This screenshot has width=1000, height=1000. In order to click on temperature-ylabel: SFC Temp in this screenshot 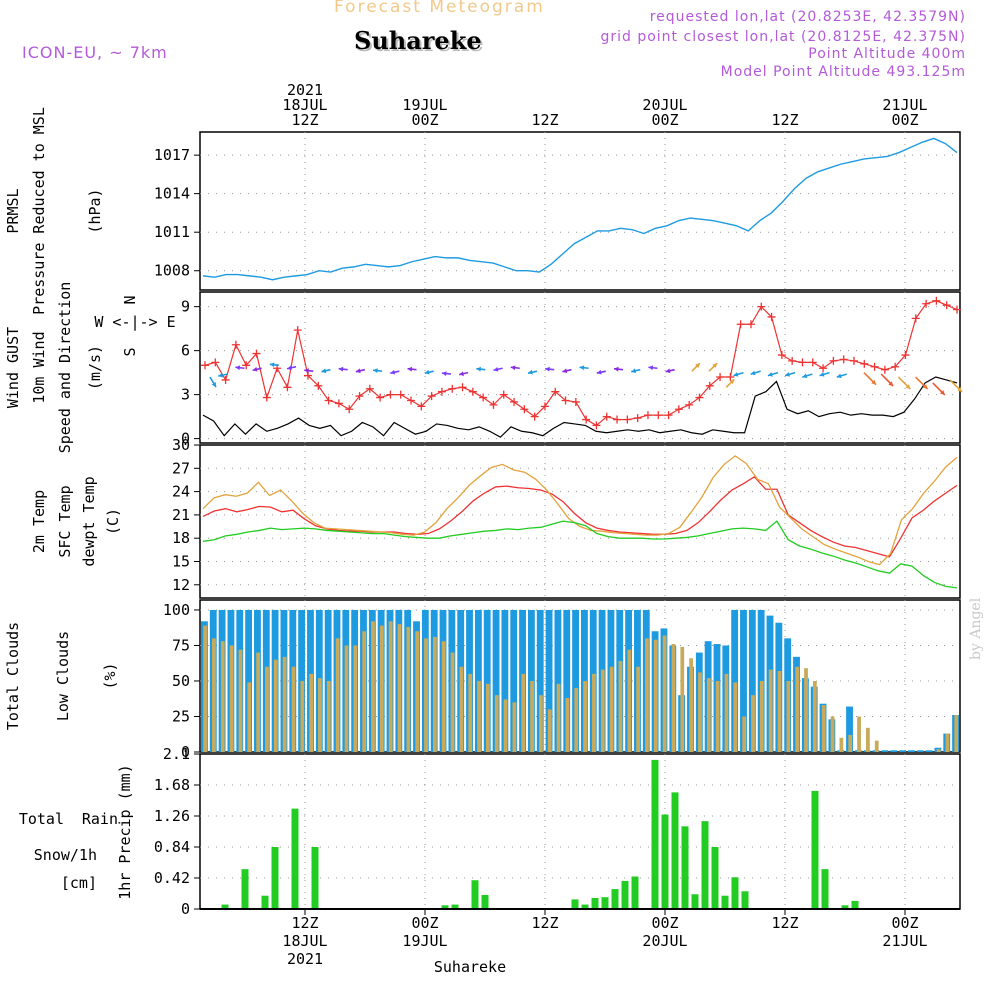, I will do `click(65, 521)`.